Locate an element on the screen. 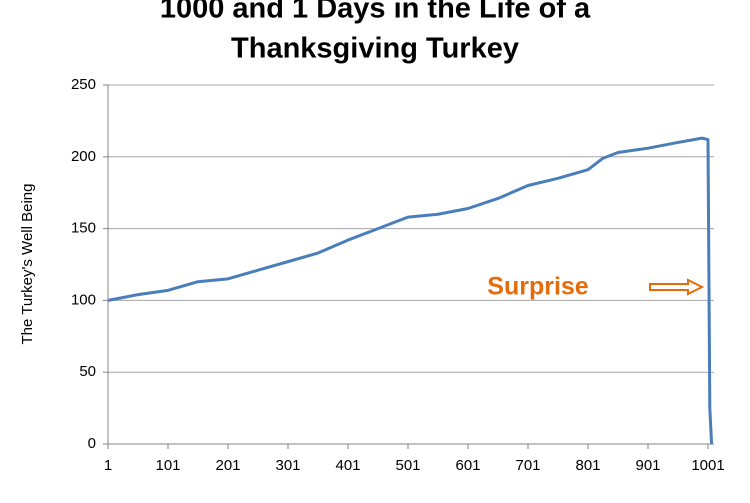 The height and width of the screenshot is (503, 750). chart-title: Thanksgiving Turkey is located at coordinates (375, 49).